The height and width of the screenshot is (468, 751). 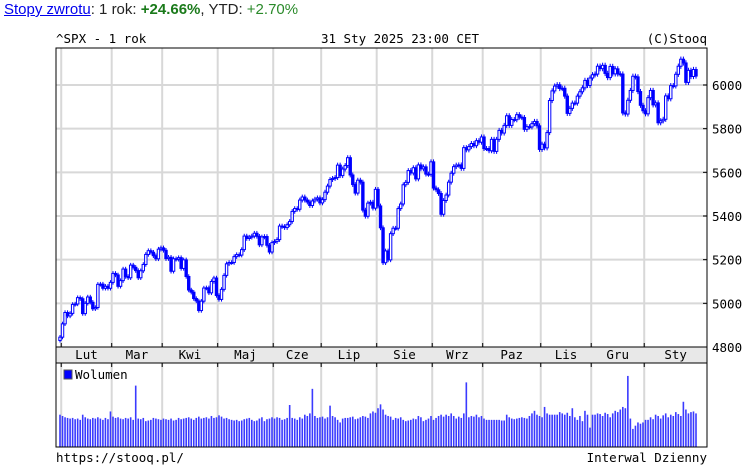 What do you see at coordinates (727, 129) in the screenshot?
I see `y-tick-label: 5800` at bounding box center [727, 129].